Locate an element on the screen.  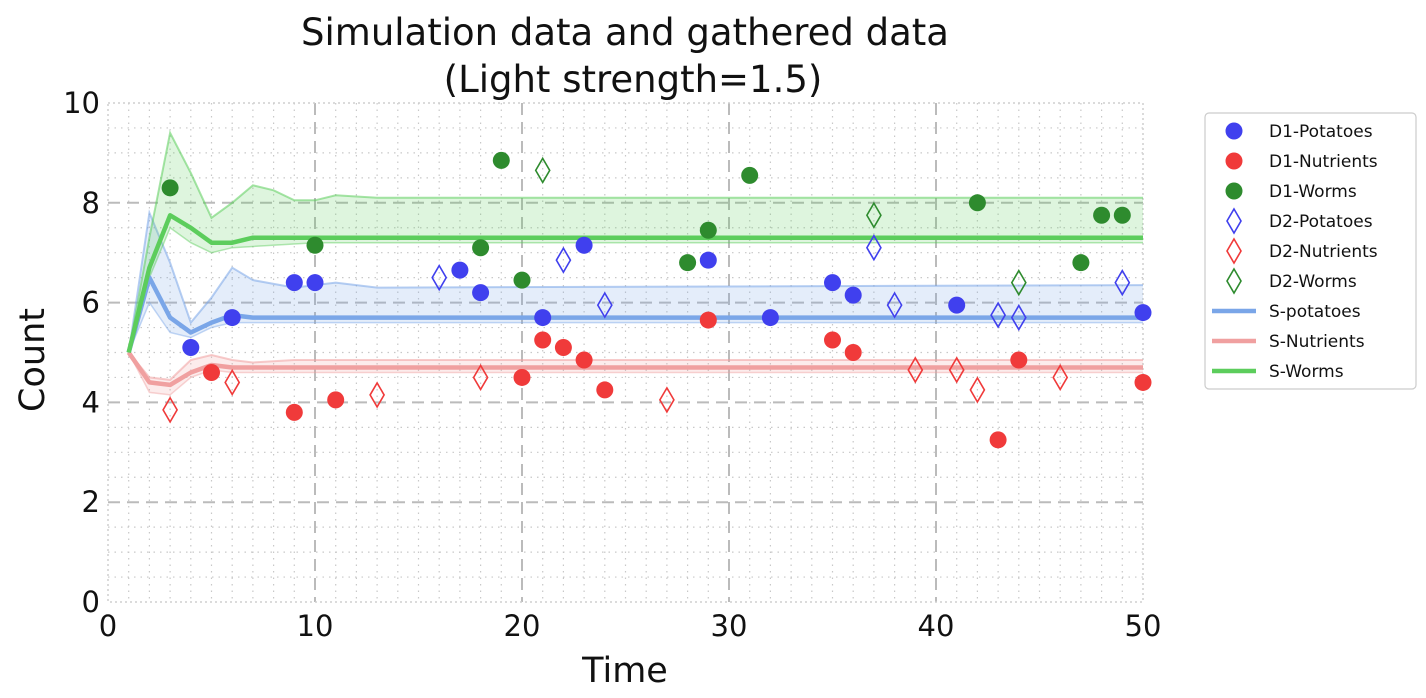
series-line-s-potatoes is located at coordinates (634, 314).